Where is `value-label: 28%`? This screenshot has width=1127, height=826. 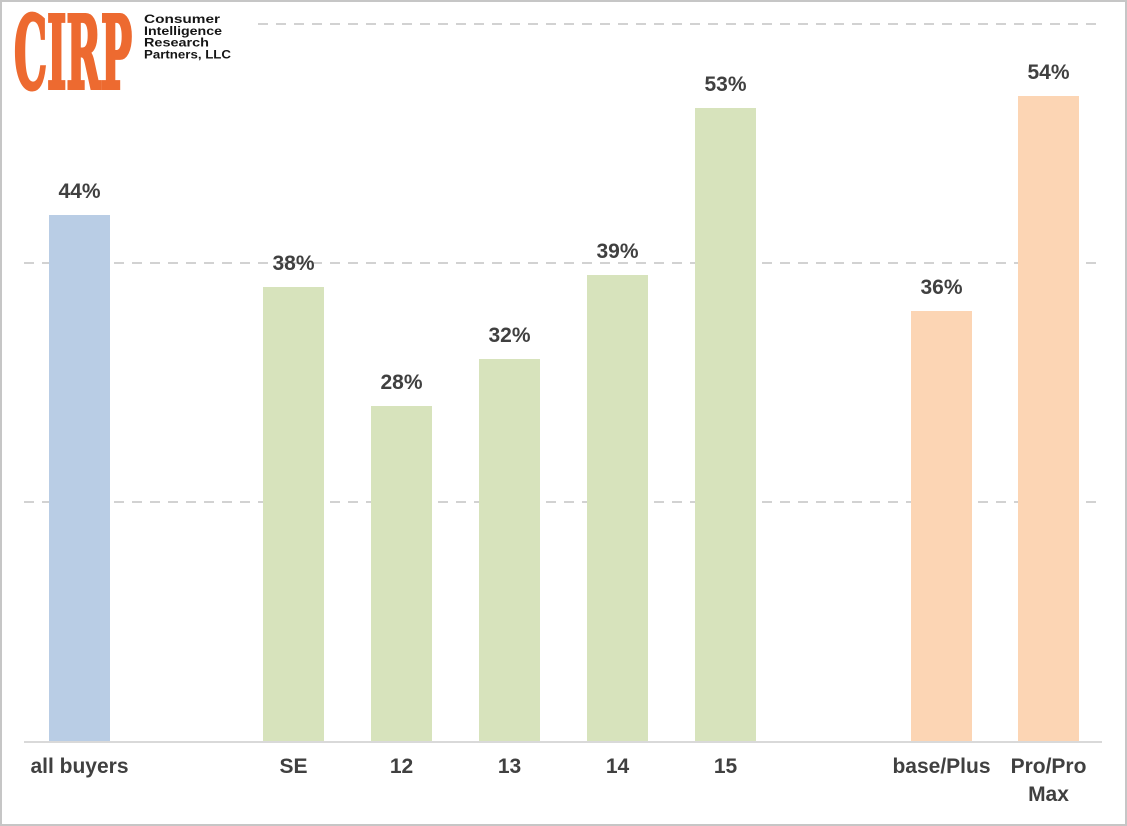
value-label: 28% is located at coordinates (401, 383).